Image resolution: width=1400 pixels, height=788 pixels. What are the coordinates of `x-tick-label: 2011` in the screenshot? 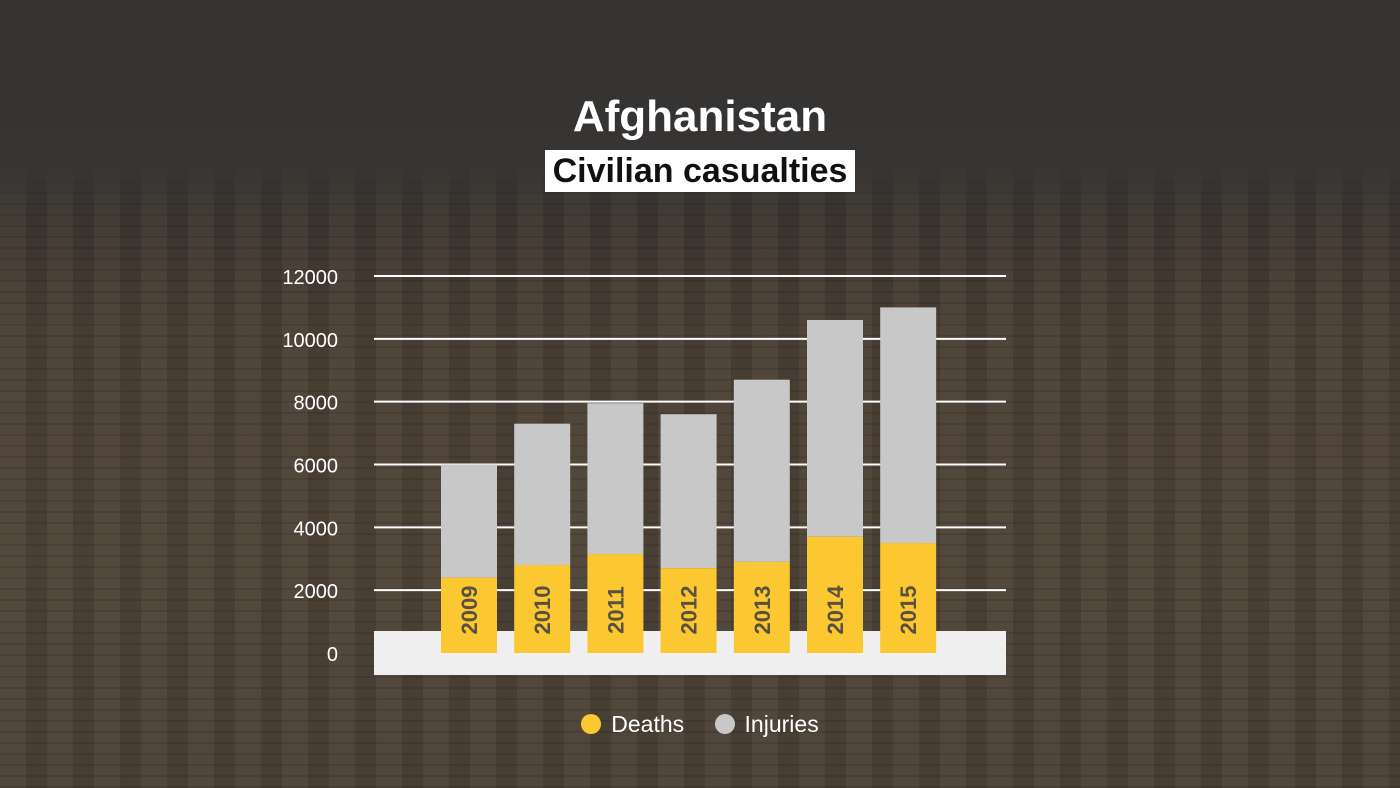 It's located at (615, 610).